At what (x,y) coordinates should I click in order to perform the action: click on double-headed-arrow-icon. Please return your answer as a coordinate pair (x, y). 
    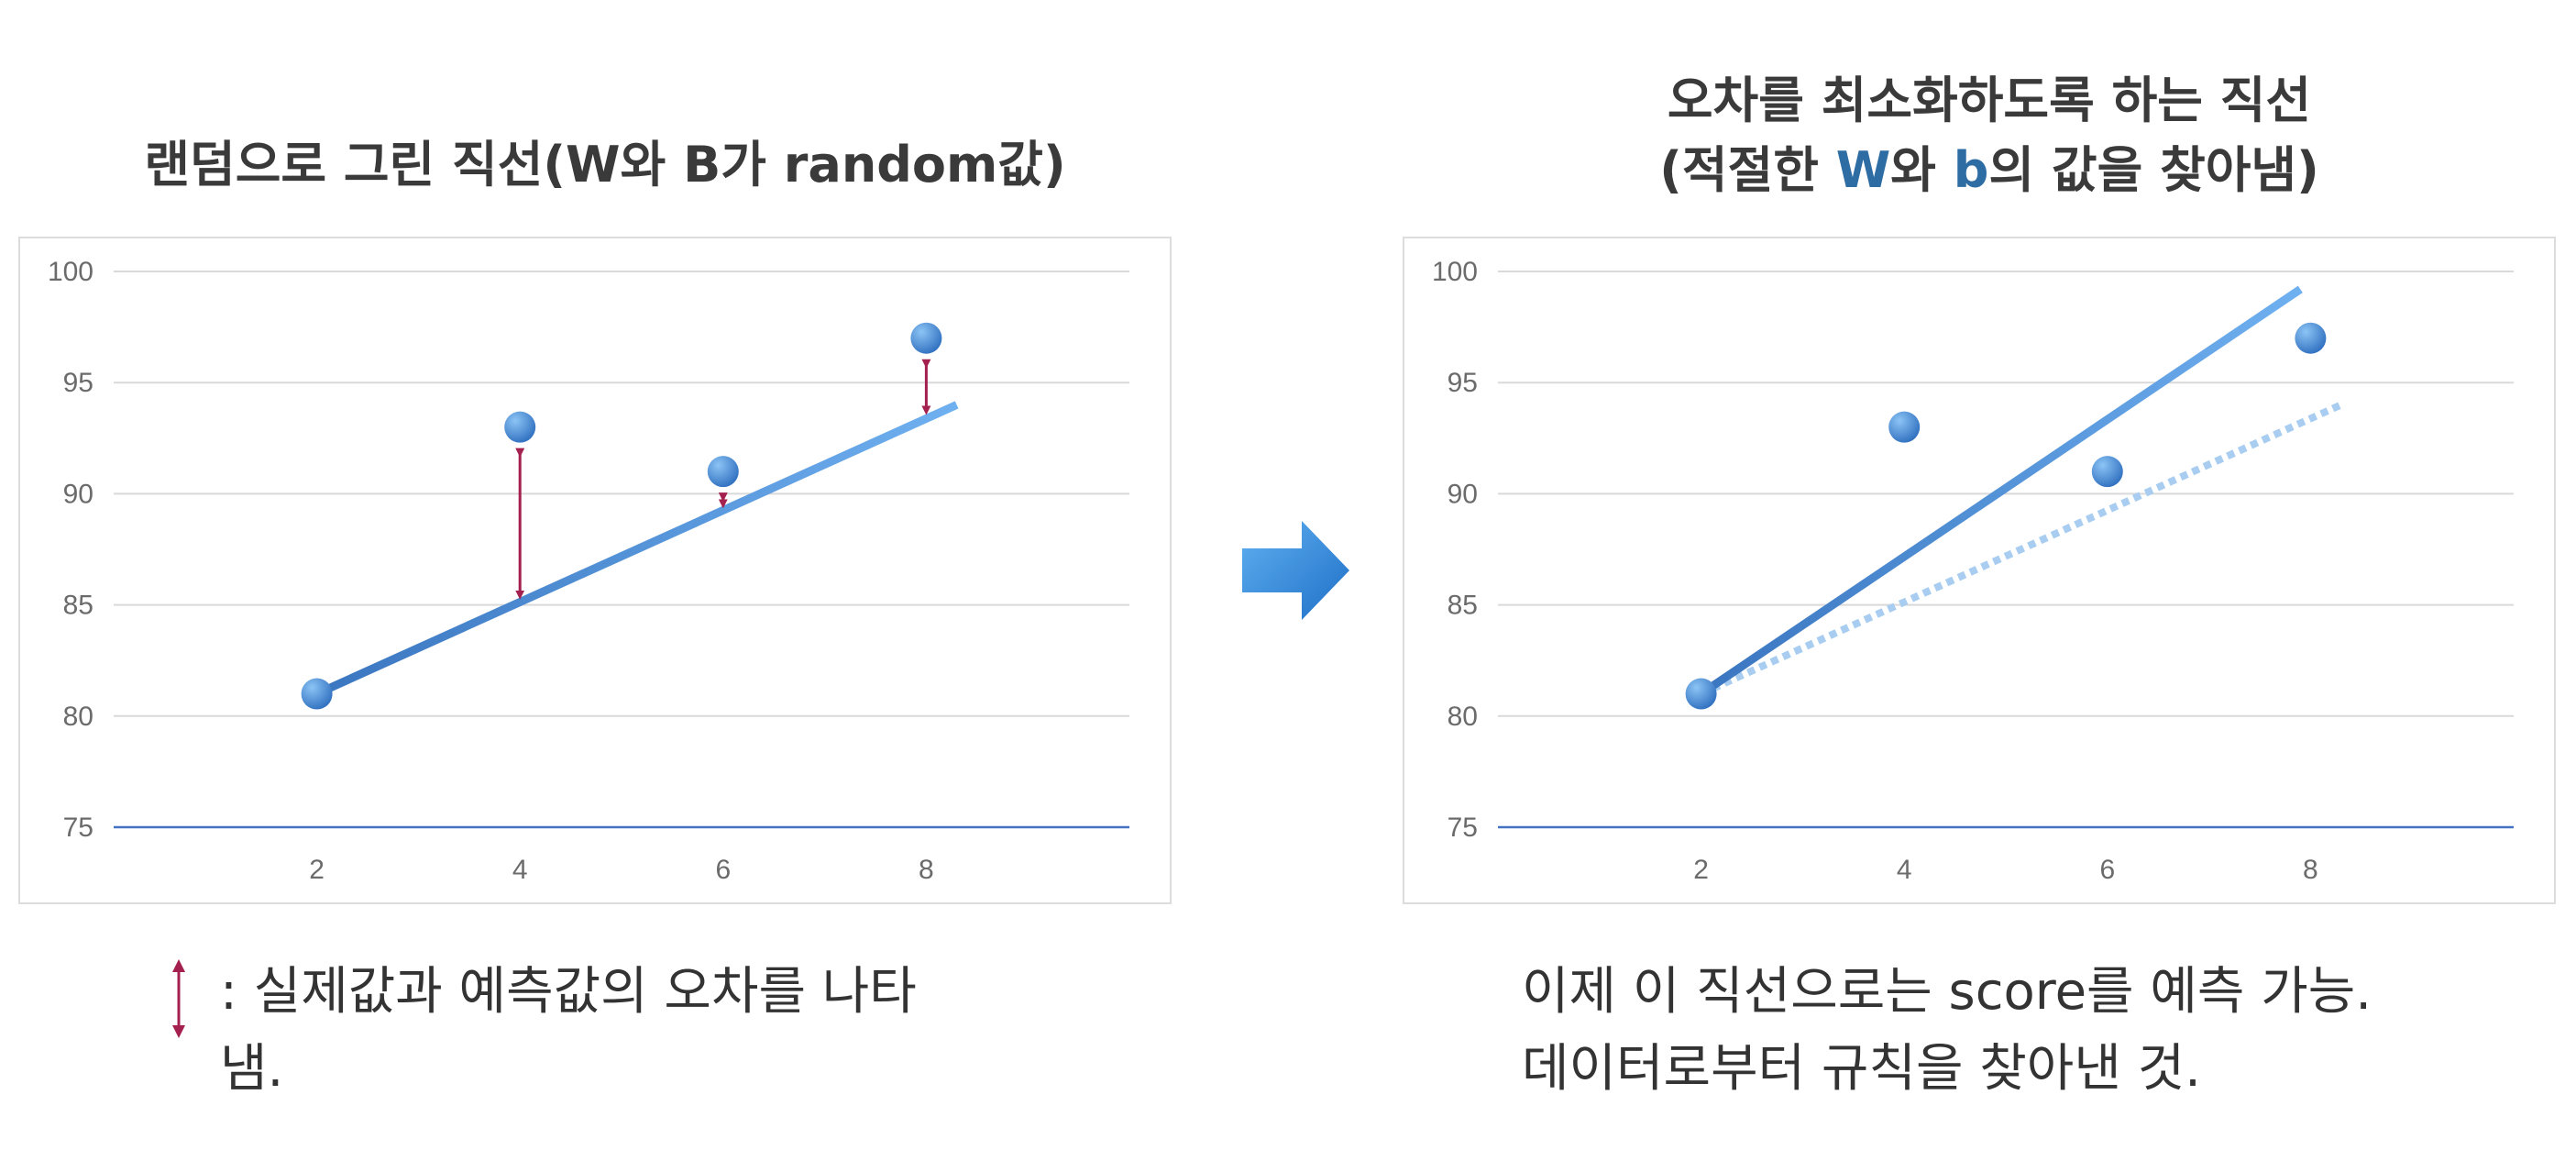
    Looking at the image, I should click on (178, 998).